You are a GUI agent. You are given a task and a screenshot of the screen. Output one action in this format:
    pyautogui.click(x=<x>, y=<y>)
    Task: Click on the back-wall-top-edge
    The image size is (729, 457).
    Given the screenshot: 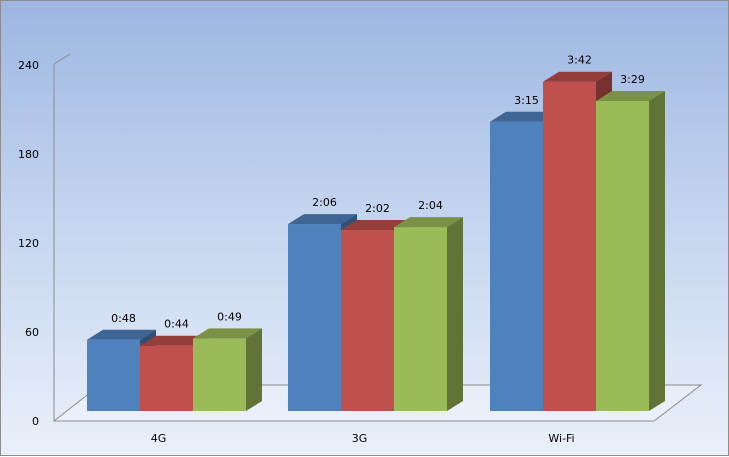 What is the action you would take?
    pyautogui.click(x=62, y=59)
    